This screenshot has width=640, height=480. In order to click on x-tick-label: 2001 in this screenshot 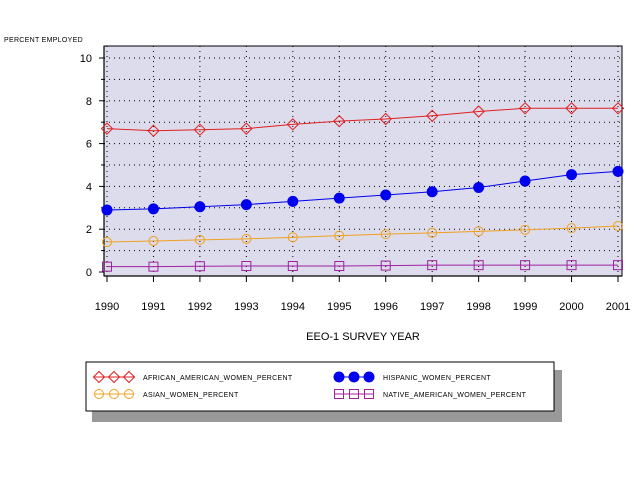, I will do `click(618, 307)`.